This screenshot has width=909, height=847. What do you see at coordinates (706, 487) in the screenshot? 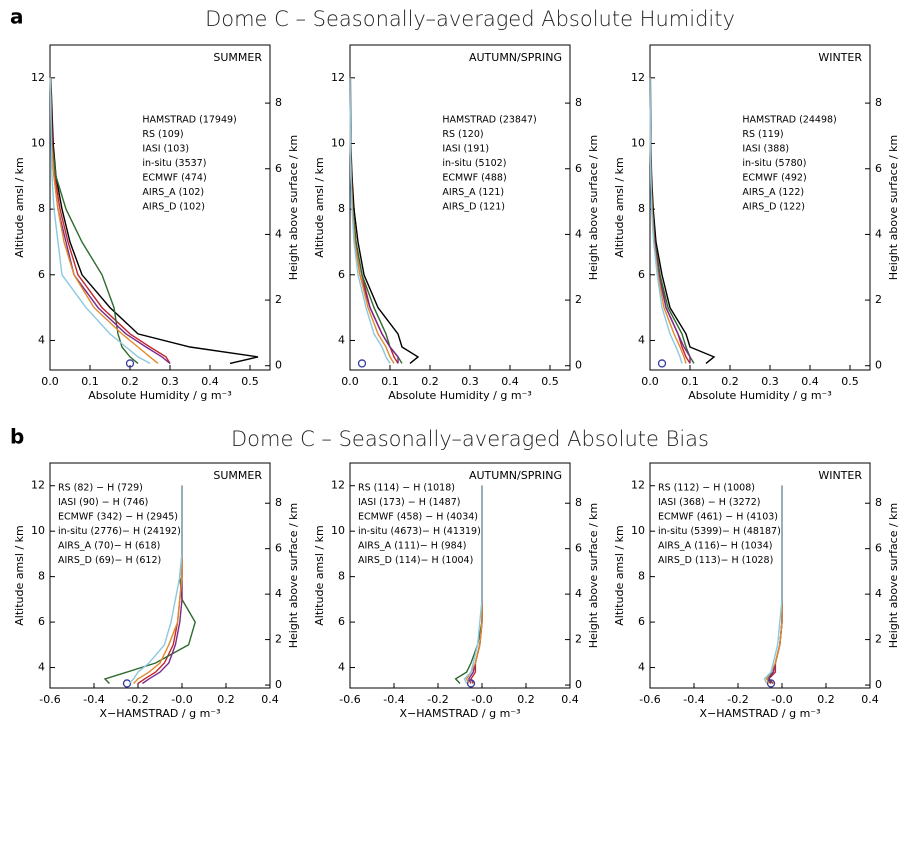
I see `legend-entry: RS (112) − H (1008)` at bounding box center [706, 487].